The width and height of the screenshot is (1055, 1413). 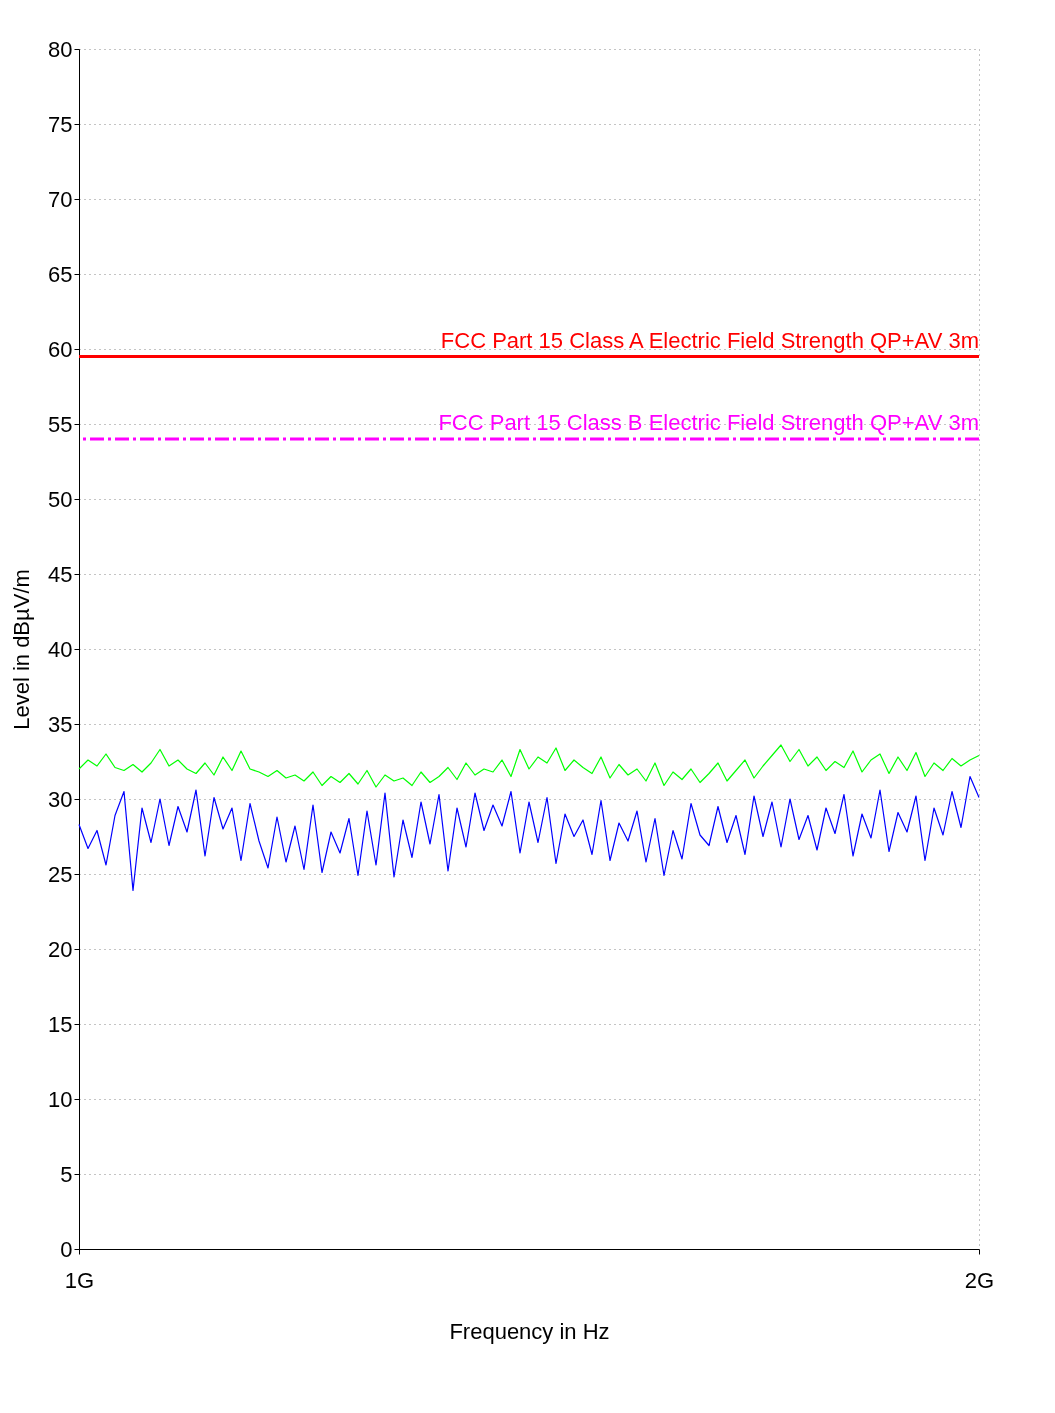 What do you see at coordinates (60, 199) in the screenshot?
I see `y-tick-label: 70` at bounding box center [60, 199].